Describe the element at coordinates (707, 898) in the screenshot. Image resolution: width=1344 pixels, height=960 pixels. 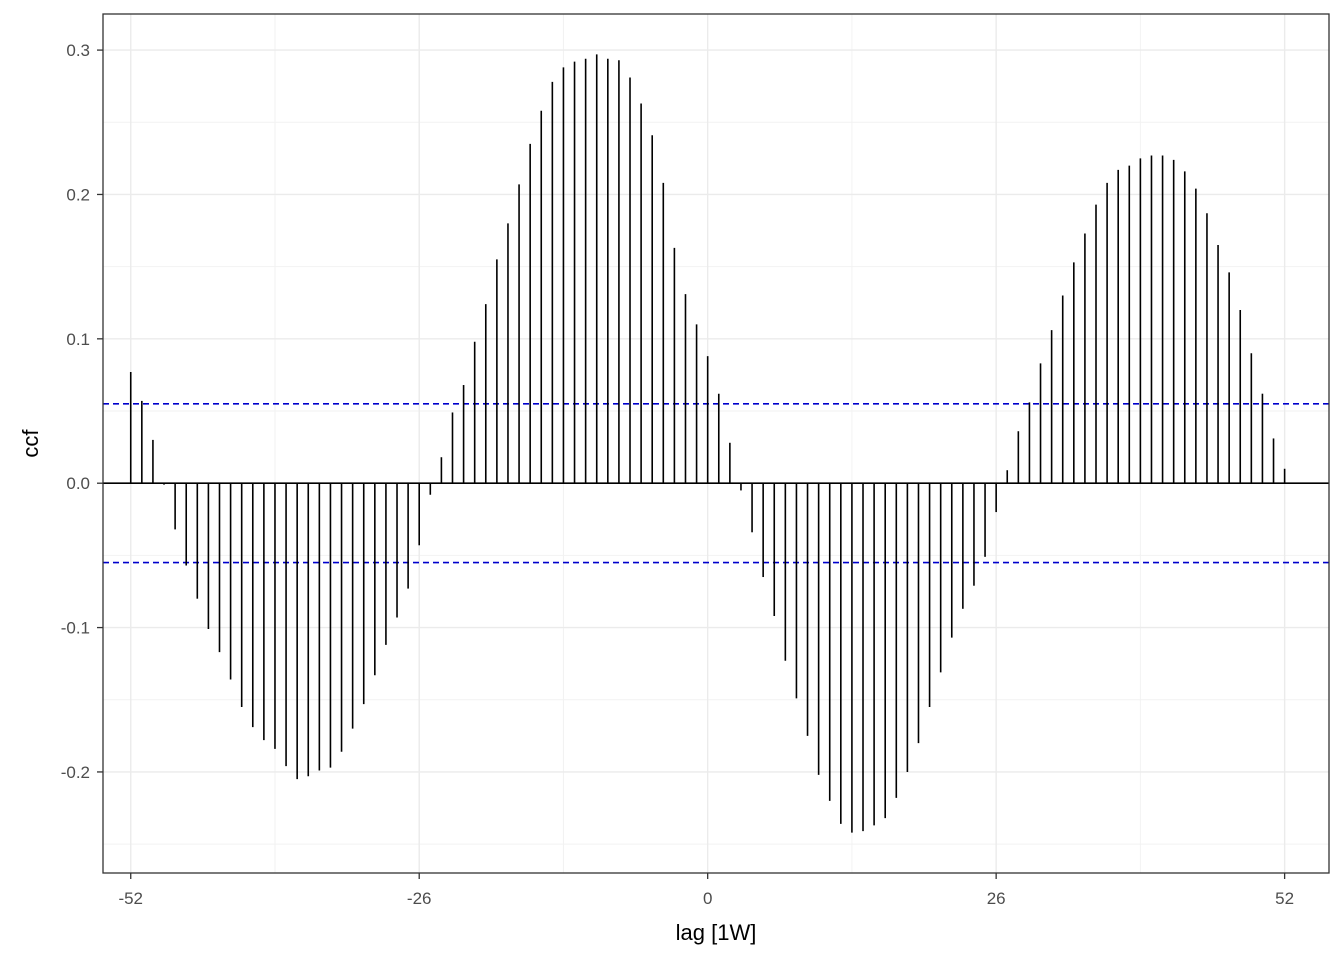
I see `x-tick-label: 0` at that location.